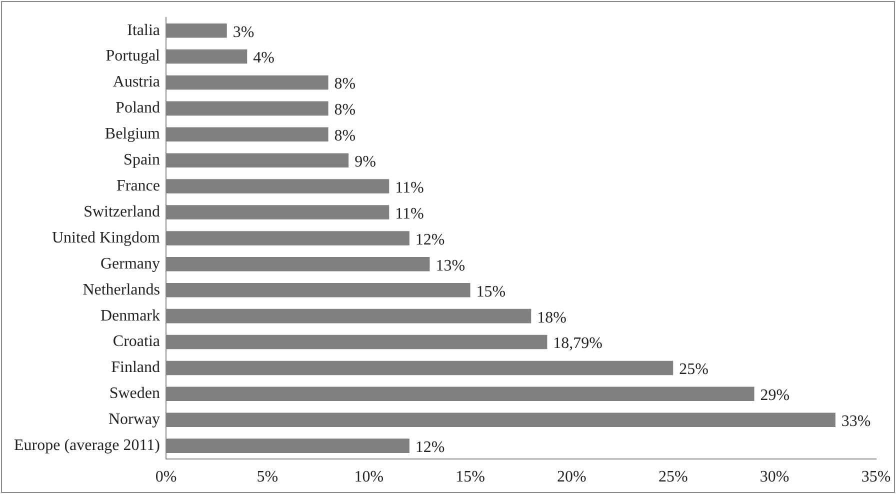  Describe the element at coordinates (451, 265) in the screenshot. I see `data-label: 13%` at that location.